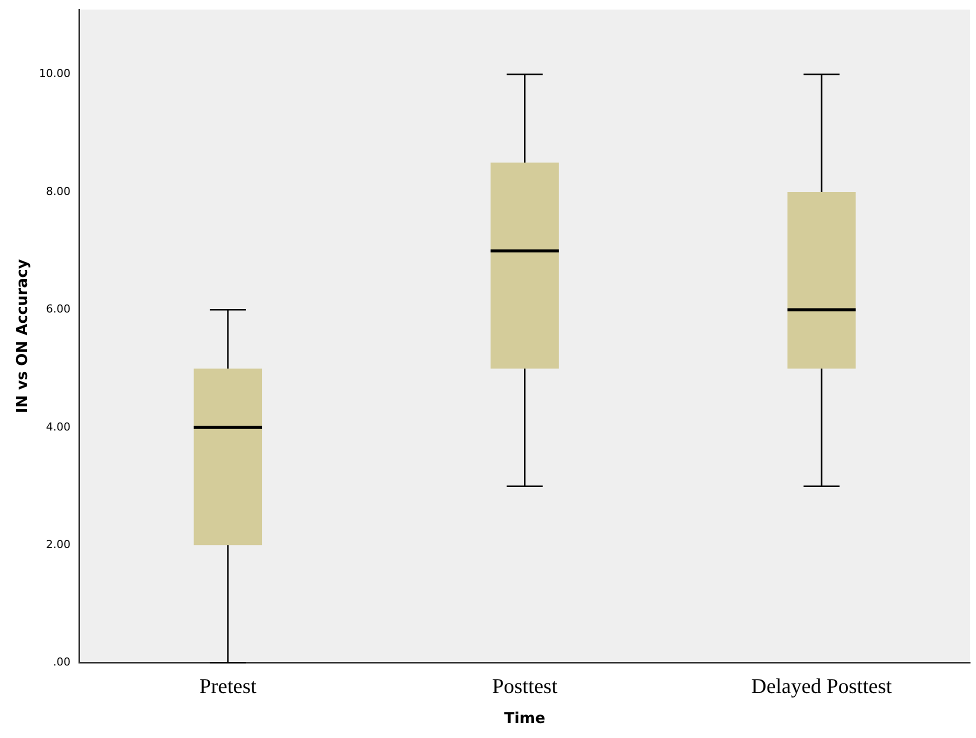 The width and height of the screenshot is (976, 738). What do you see at coordinates (58, 427) in the screenshot?
I see `y-tick-label: 4.00` at bounding box center [58, 427].